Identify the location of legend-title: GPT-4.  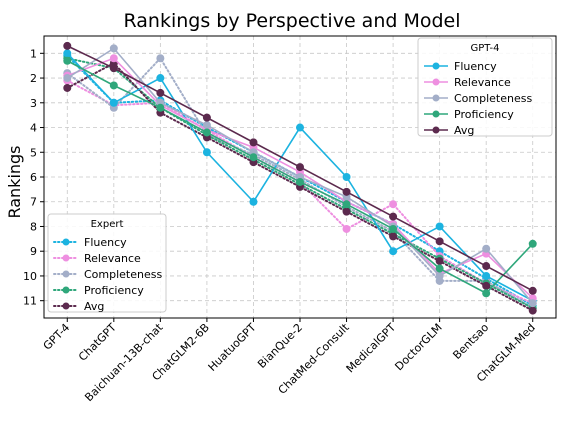
(485, 48).